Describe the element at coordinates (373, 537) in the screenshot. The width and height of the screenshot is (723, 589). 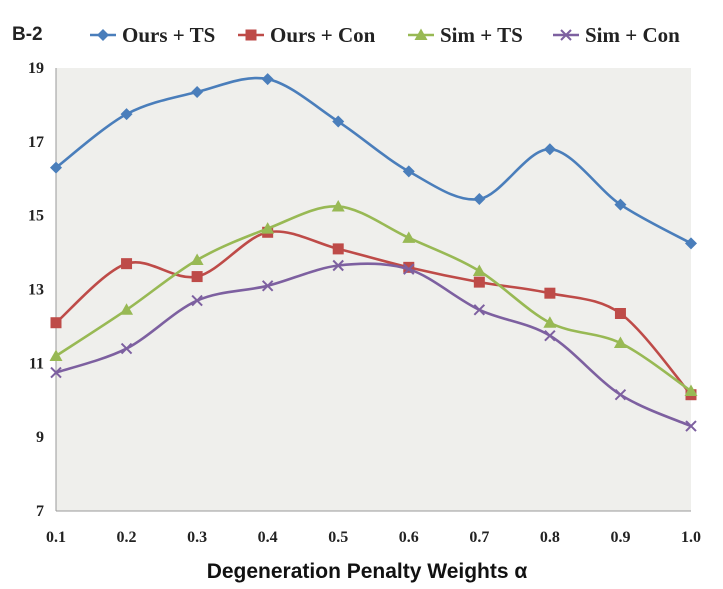
I see `x-tick-labels: 0.1 0.2 0.3 0.4 0.5 0.6 0.7 0.8 0.9 1.0` at that location.